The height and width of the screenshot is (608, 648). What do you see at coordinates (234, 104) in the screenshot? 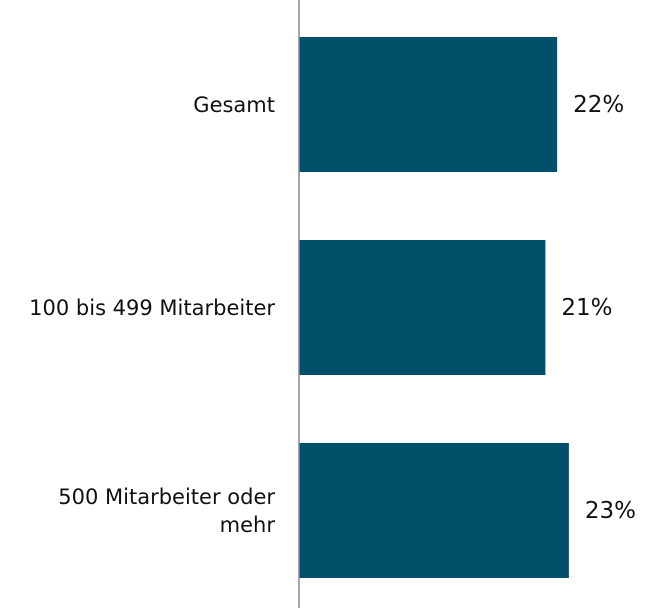
I see `category-label: Gesamt` at bounding box center [234, 104].